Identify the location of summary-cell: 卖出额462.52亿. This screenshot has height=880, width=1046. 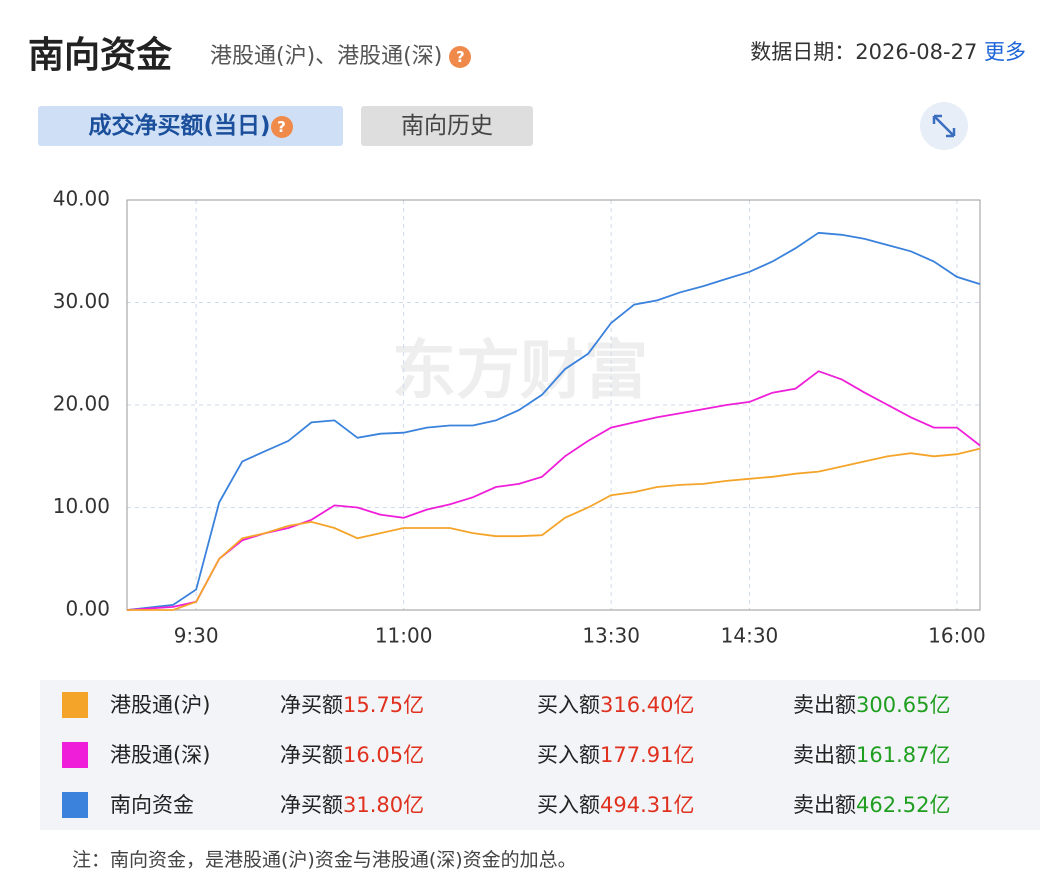
(871, 805).